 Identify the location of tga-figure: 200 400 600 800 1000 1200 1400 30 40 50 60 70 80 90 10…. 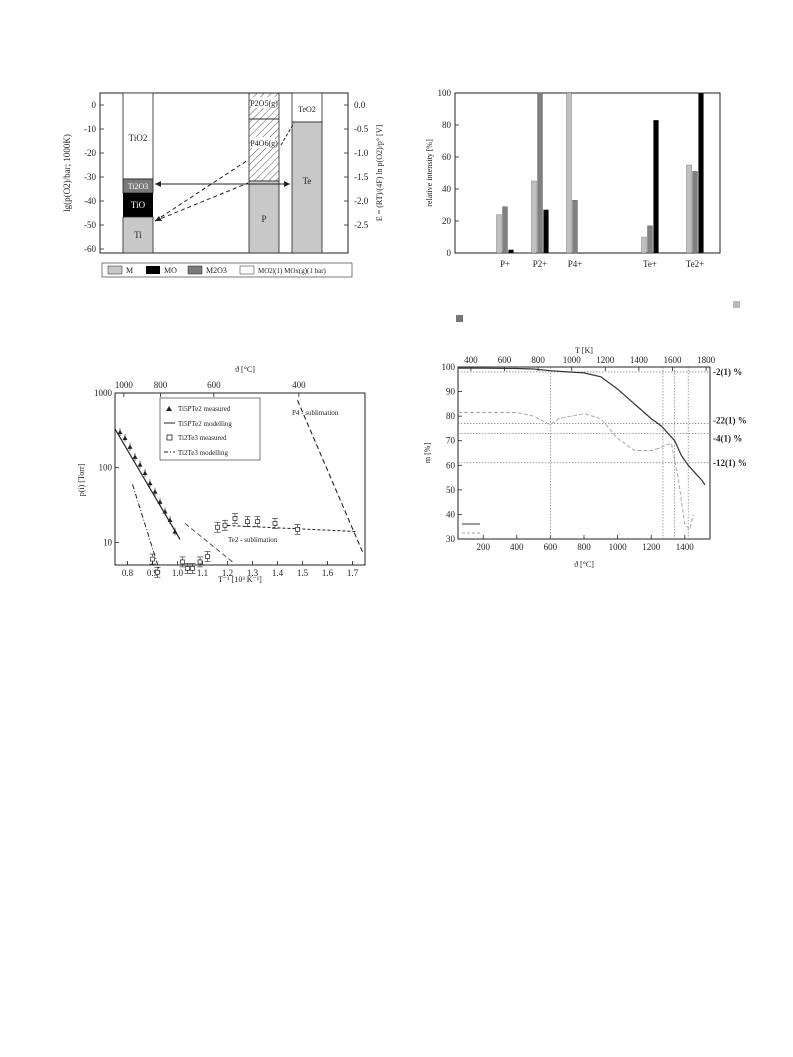
(585, 457).